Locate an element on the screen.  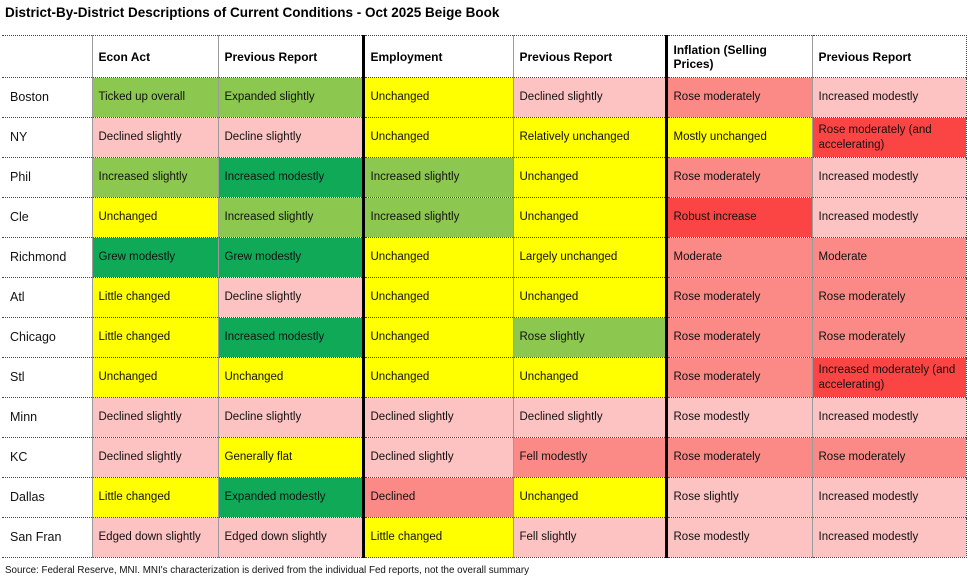
column-header: Econ Act is located at coordinates (154, 56).